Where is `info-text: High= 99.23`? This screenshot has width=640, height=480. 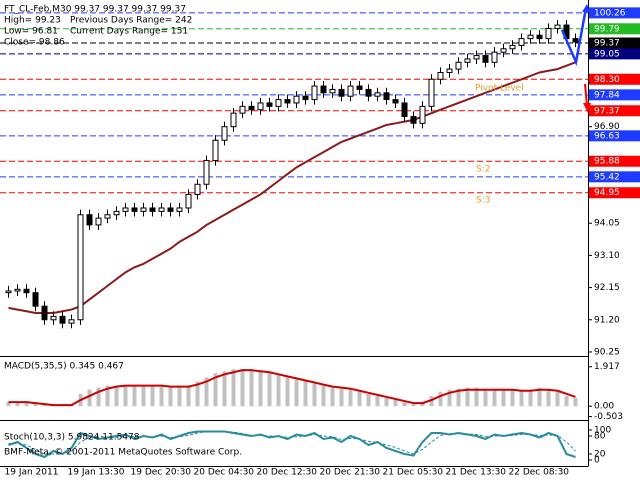
info-text: High= 99.23 is located at coordinates (32, 21).